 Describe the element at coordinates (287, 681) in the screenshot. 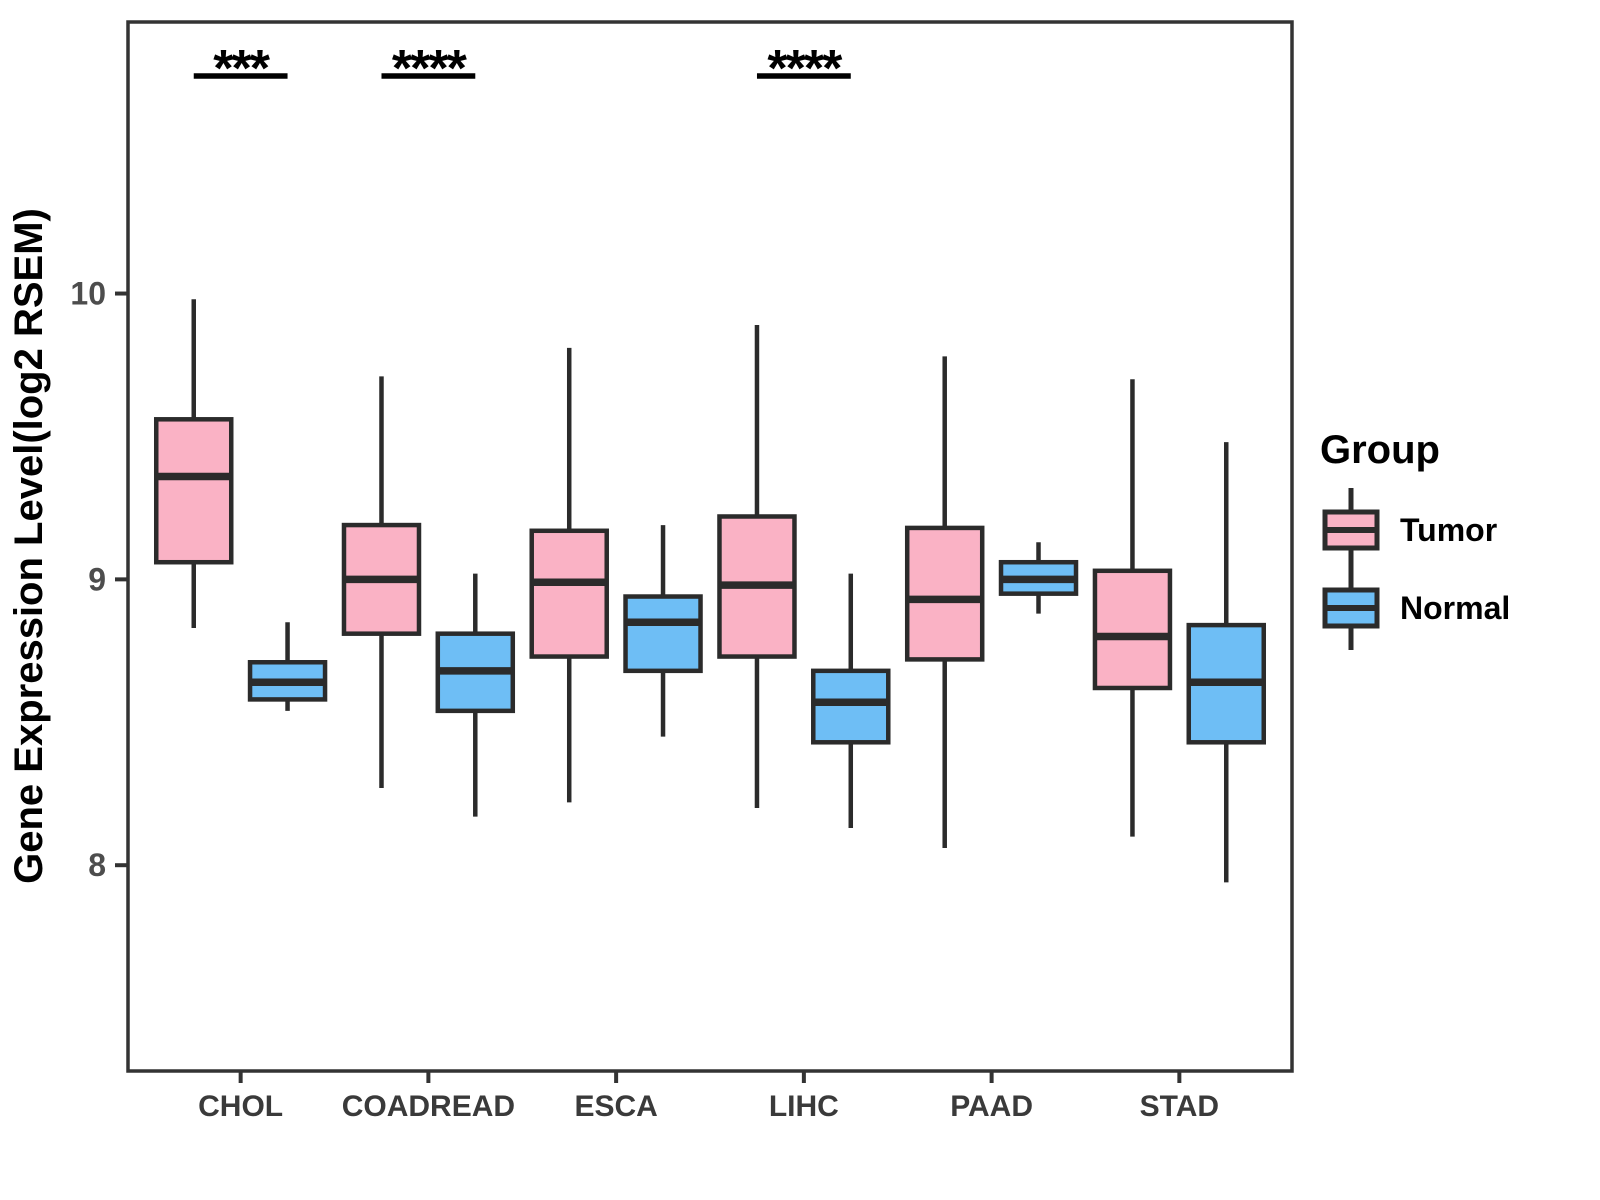

I see `box-normal-CHOL` at that location.